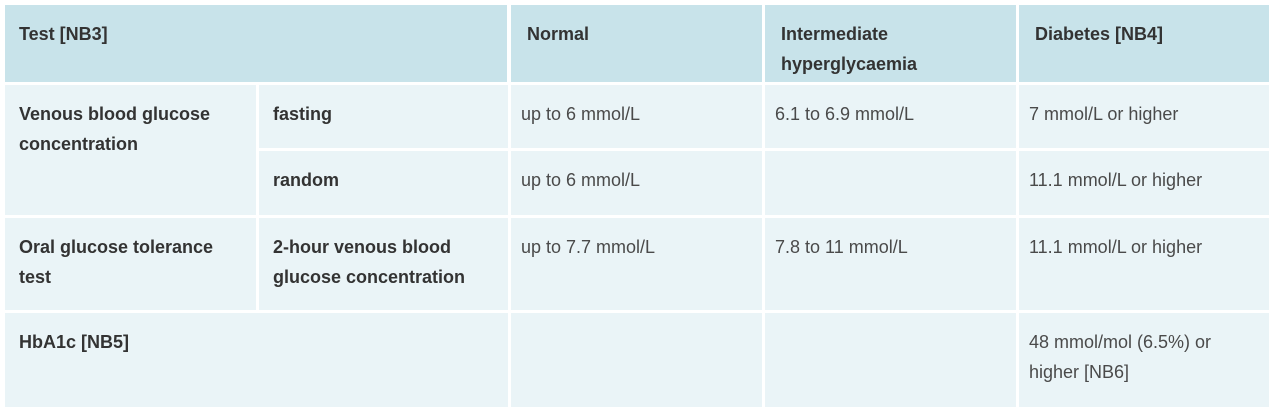 This screenshot has height=412, width=1276. I want to click on row-hba1c-test: HbA1c [NB5], so click(256, 360).